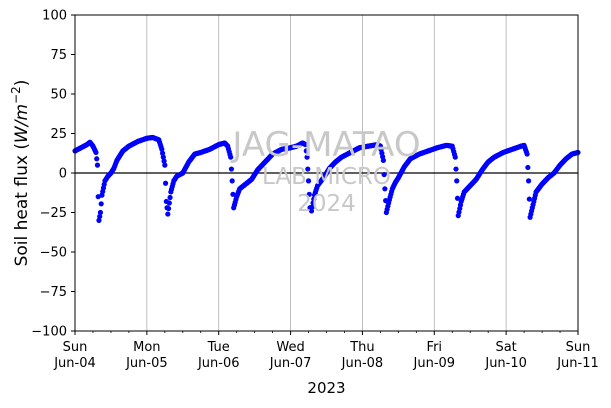 This screenshot has height=408, width=611. What do you see at coordinates (49, 332) in the screenshot?
I see `y-tick-label: −100` at bounding box center [49, 332].